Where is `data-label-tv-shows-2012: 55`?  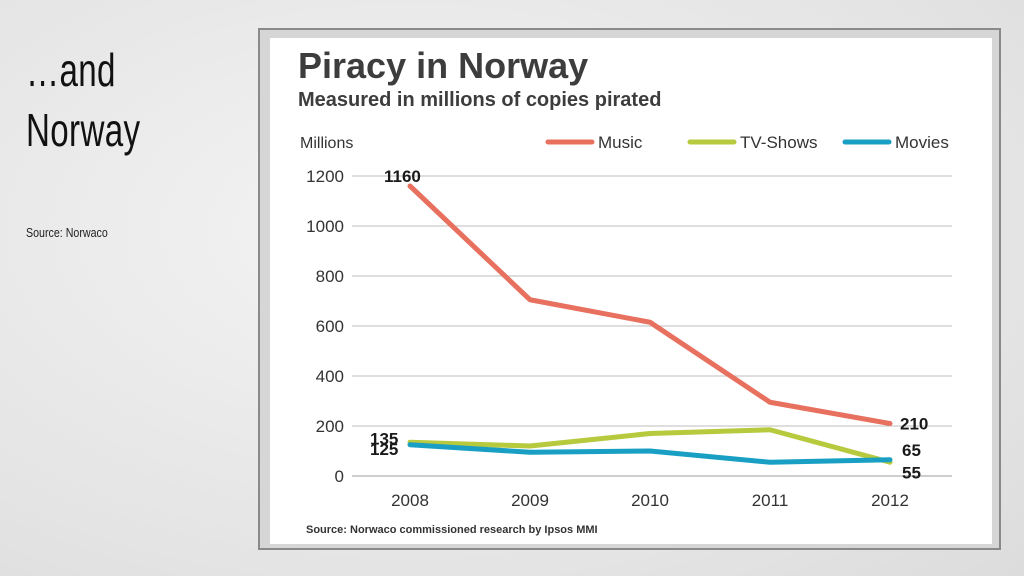 data-label-tv-shows-2012: 55 is located at coordinates (911, 472).